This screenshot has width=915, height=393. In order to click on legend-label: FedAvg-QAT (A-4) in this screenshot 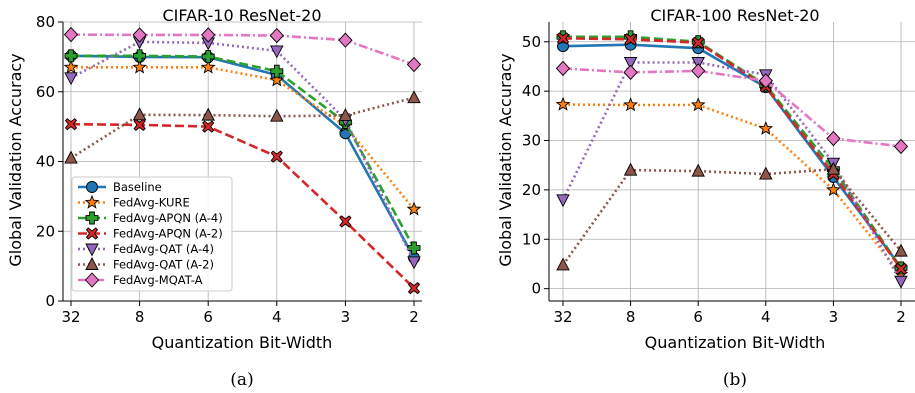, I will do `click(163, 249)`.